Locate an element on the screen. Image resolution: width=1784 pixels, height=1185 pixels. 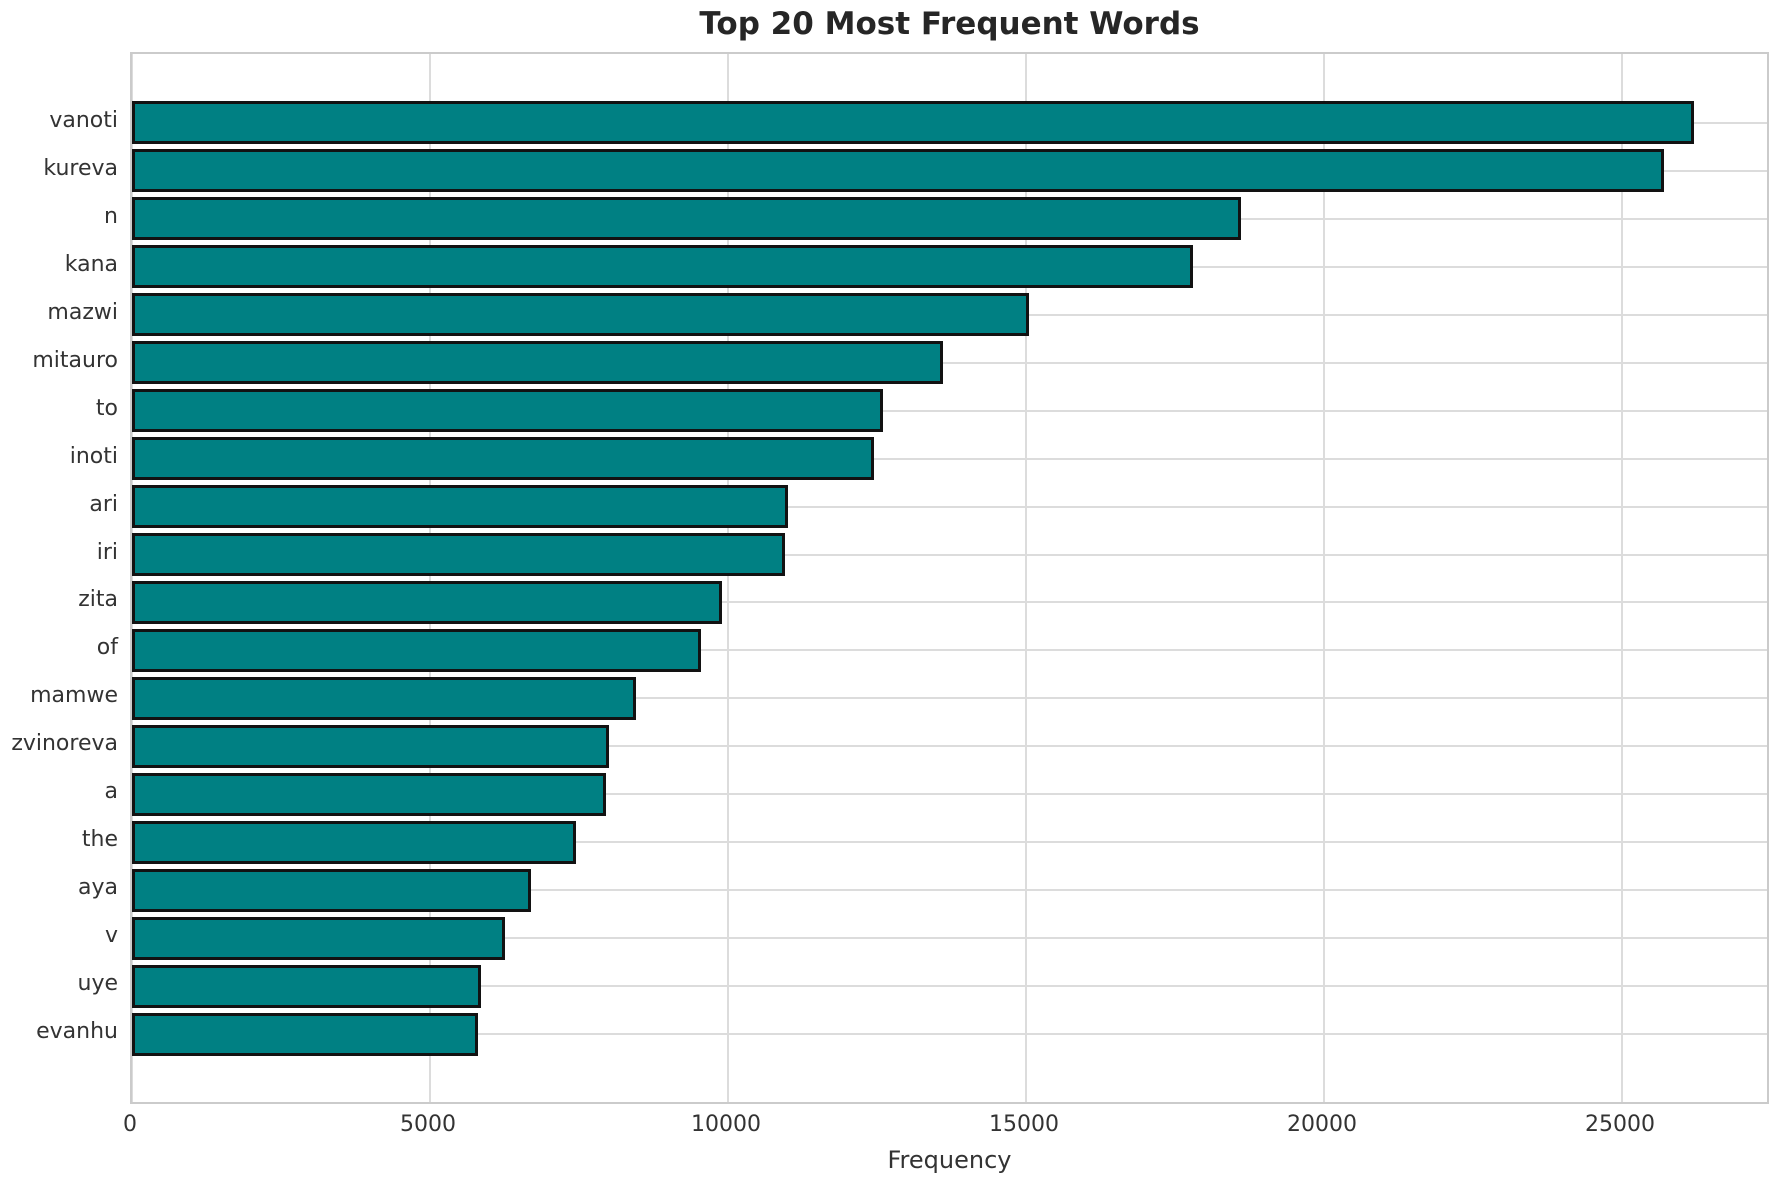
bar-v is located at coordinates (318, 938).